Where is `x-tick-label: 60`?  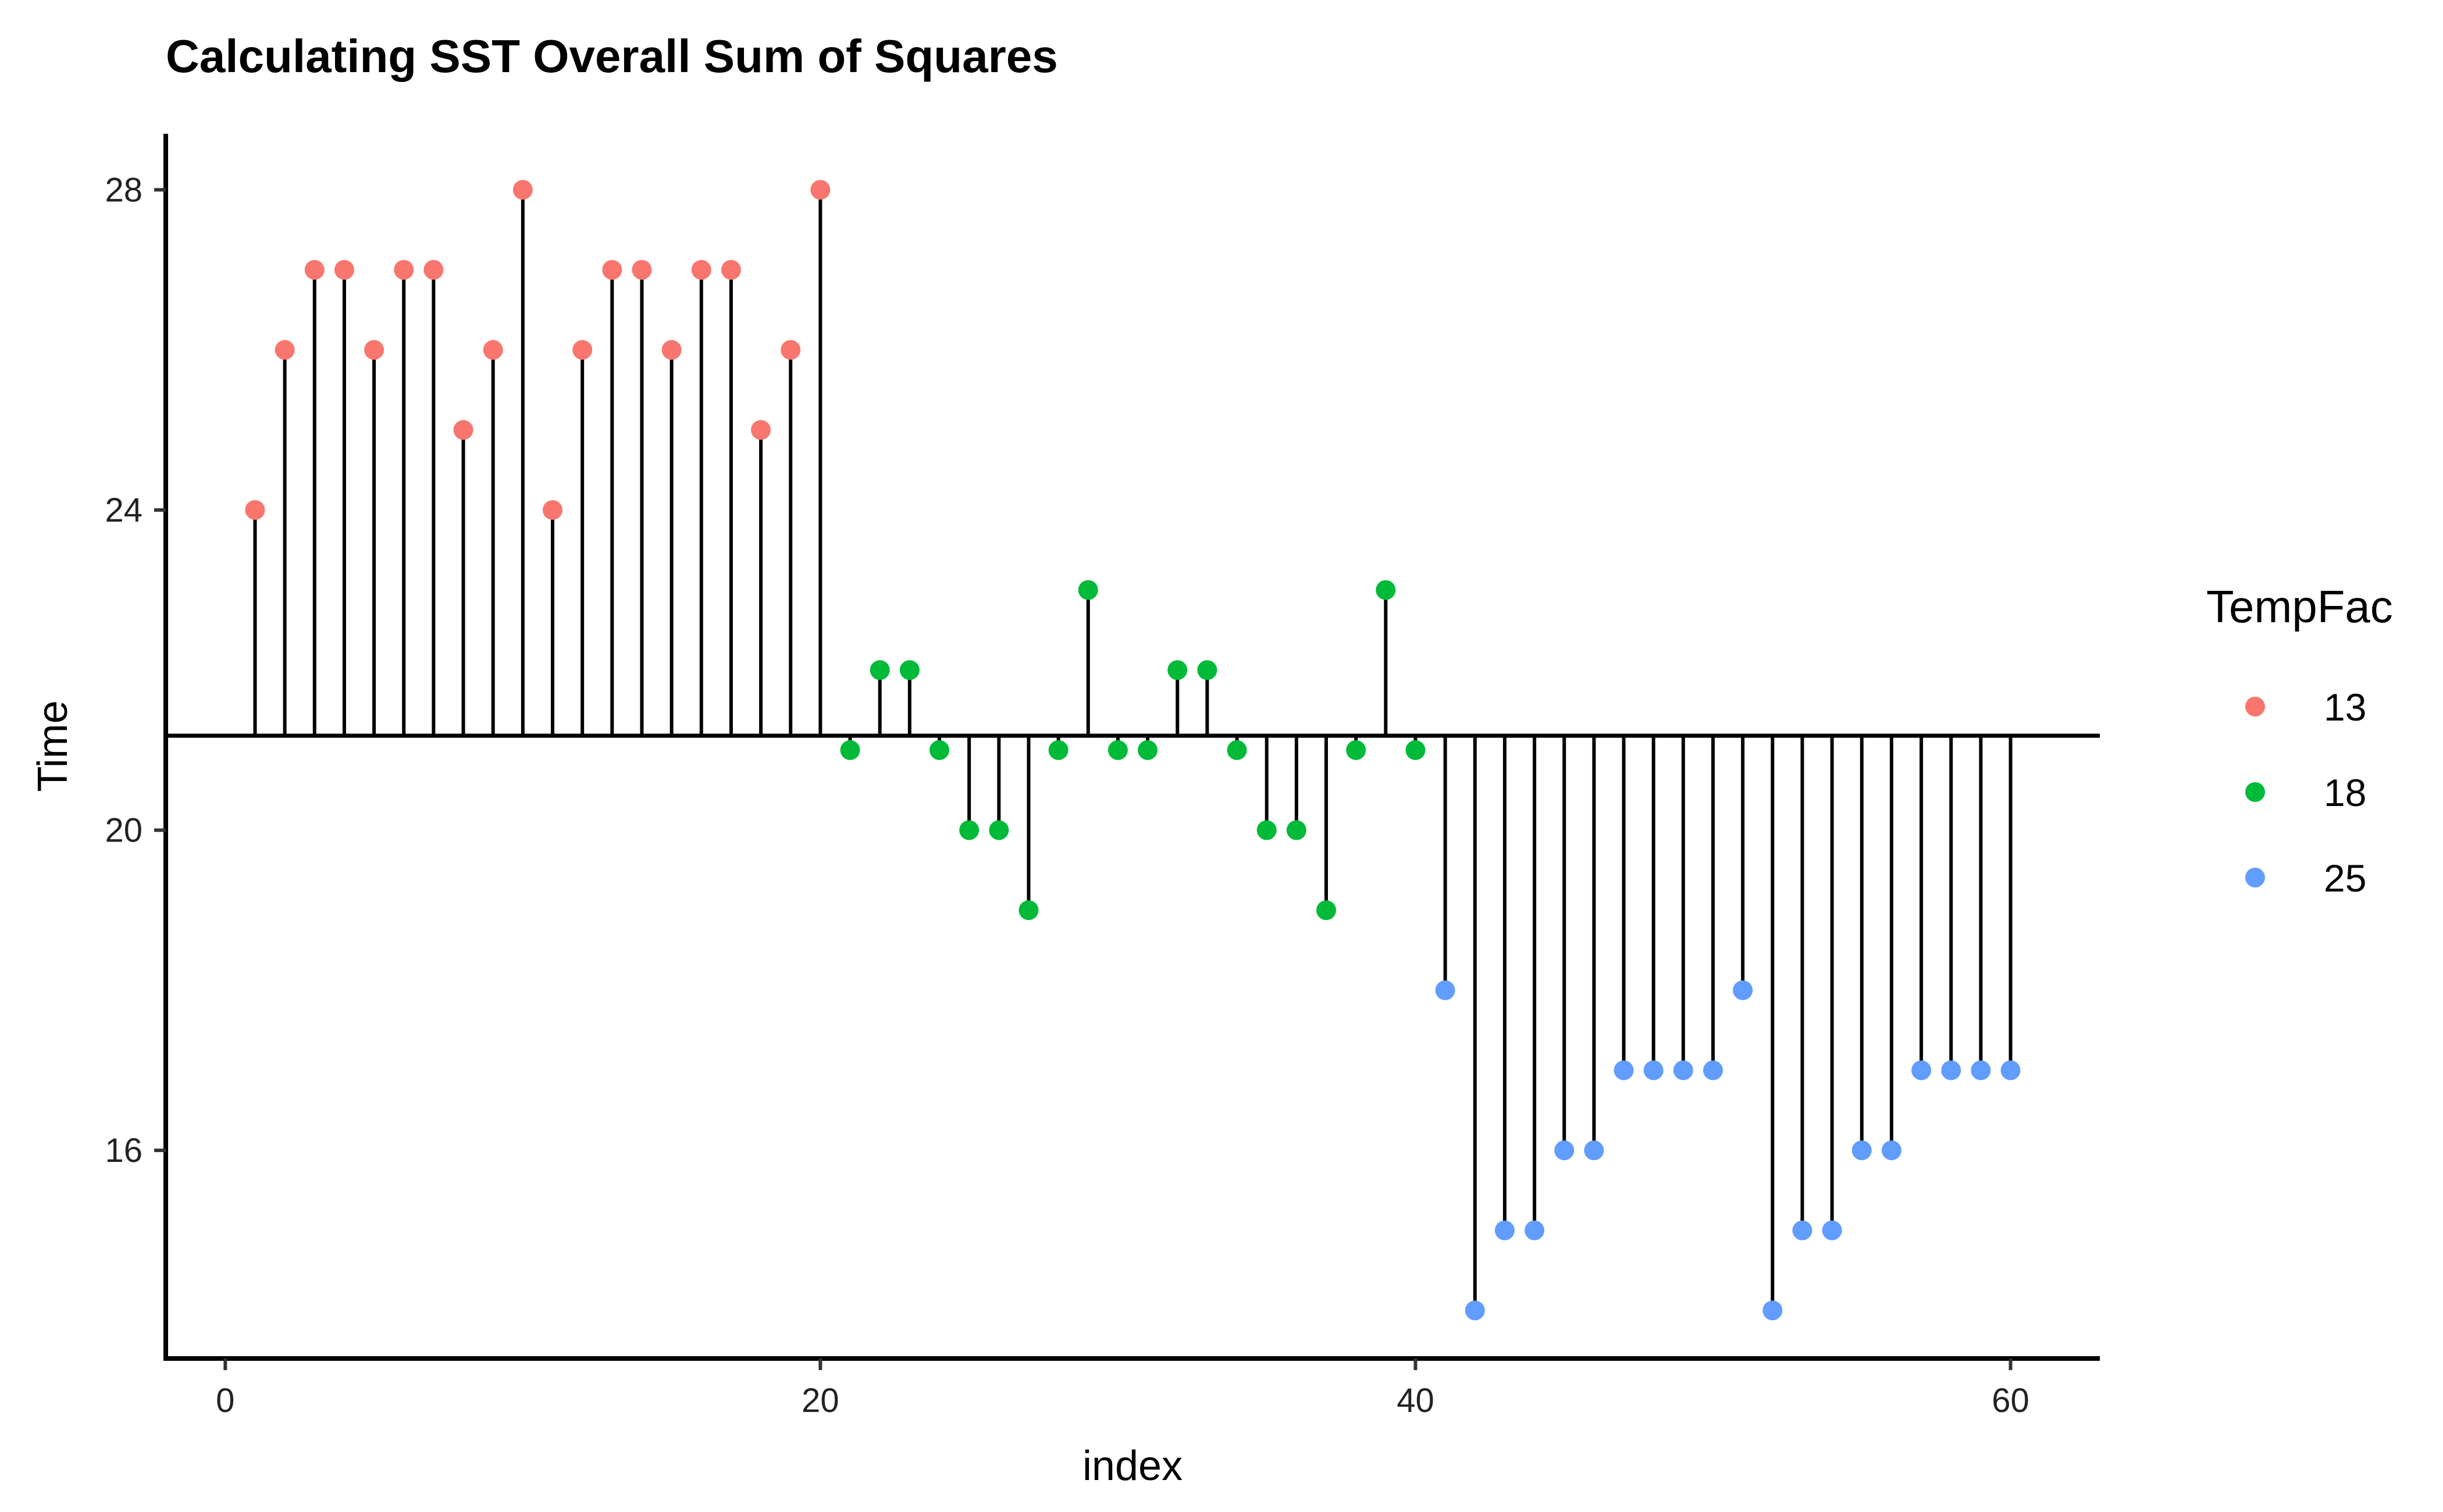 x-tick-label: 60 is located at coordinates (2010, 1401).